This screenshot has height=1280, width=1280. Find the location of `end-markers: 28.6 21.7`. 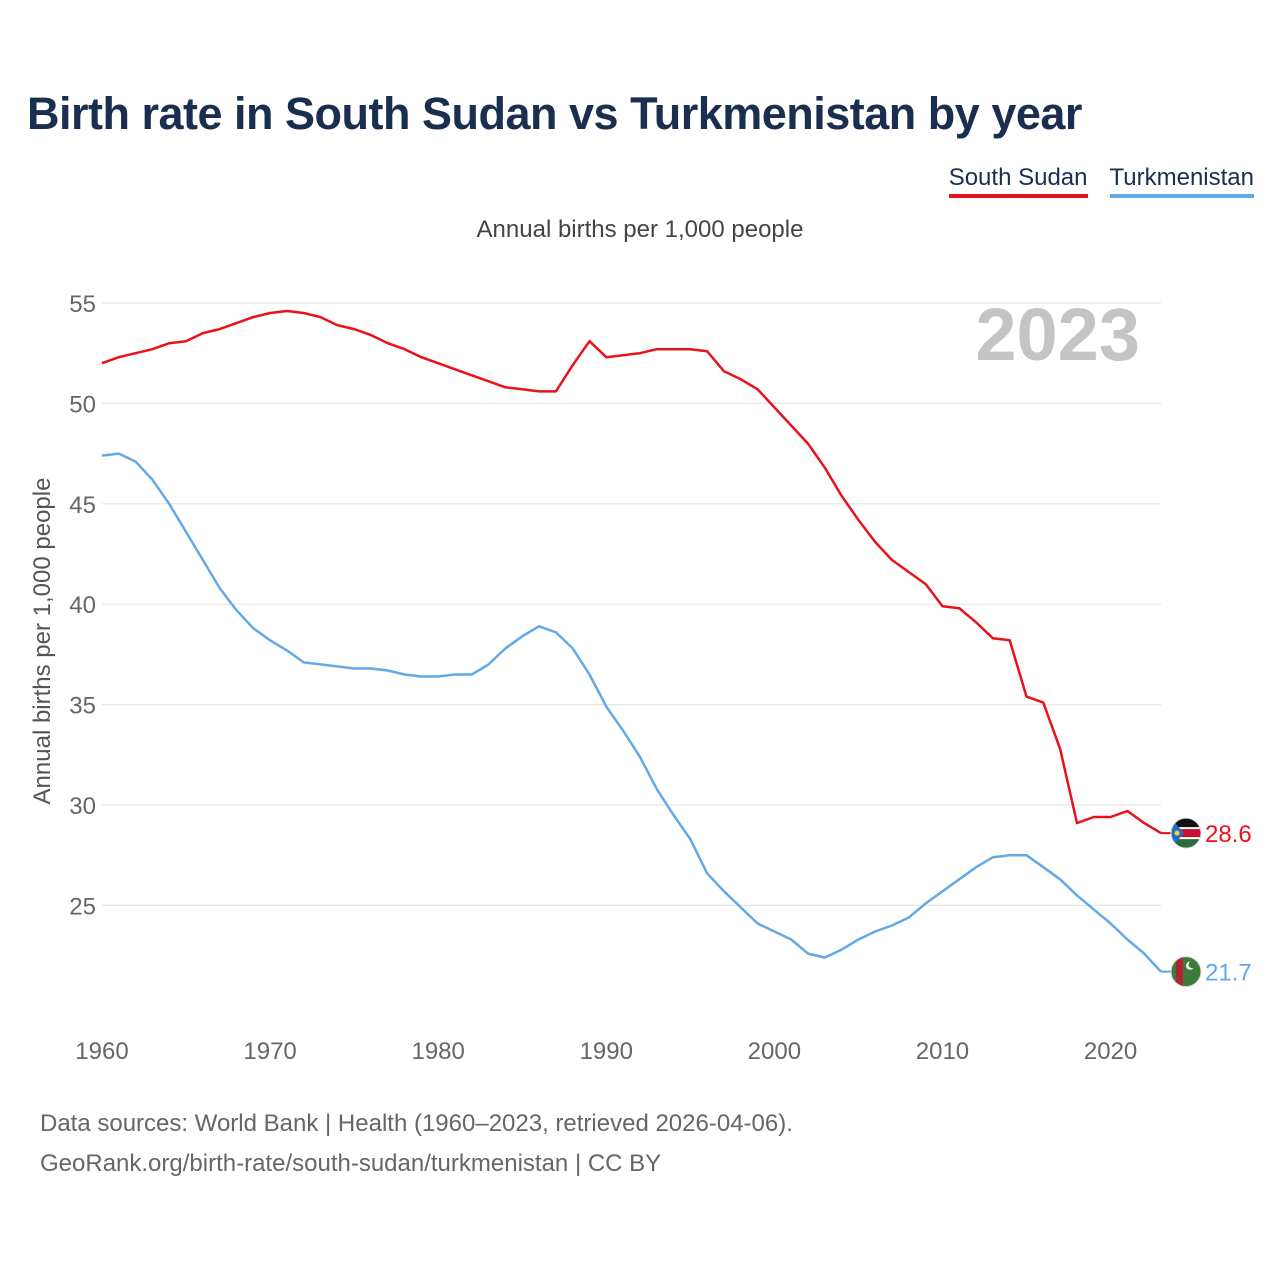

end-markers: 28.6 21.7 is located at coordinates (1206, 902).